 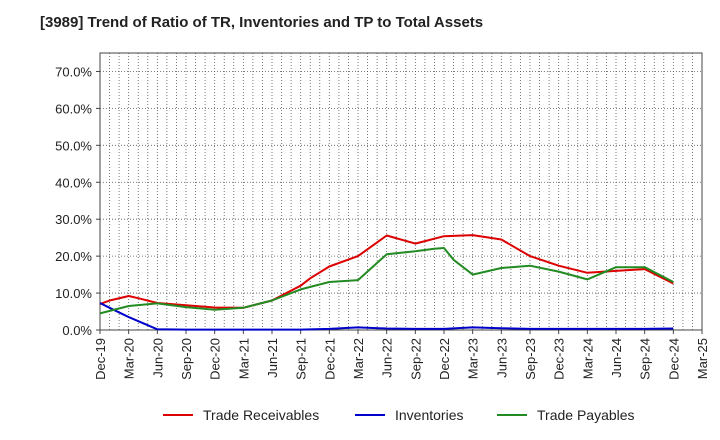 What do you see at coordinates (301, 359) in the screenshot?
I see `x-tick-label: Sep-21` at bounding box center [301, 359].